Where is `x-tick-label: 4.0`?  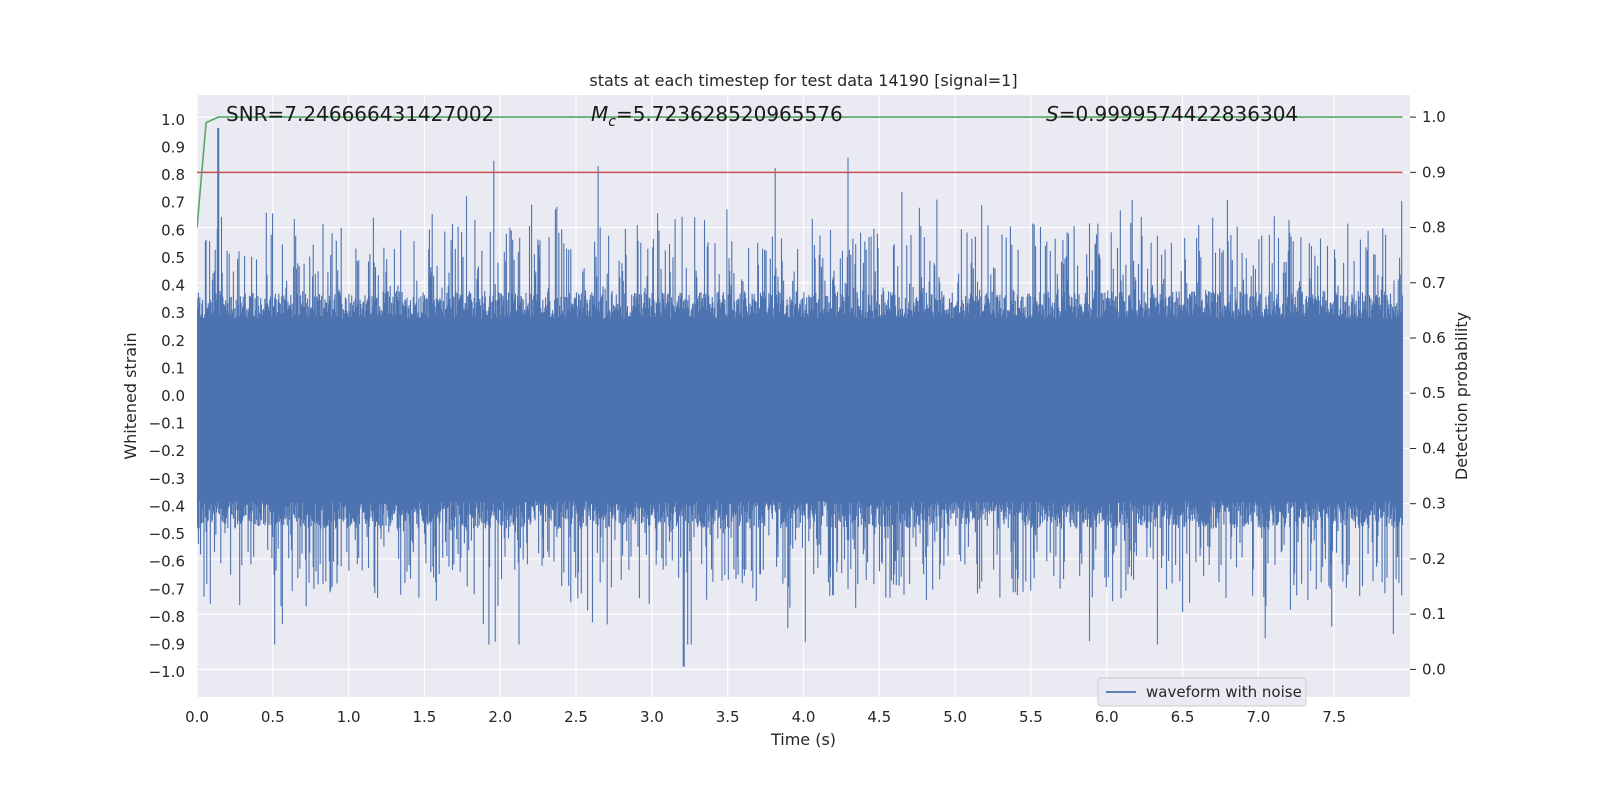 x-tick-label: 4.0 is located at coordinates (804, 717).